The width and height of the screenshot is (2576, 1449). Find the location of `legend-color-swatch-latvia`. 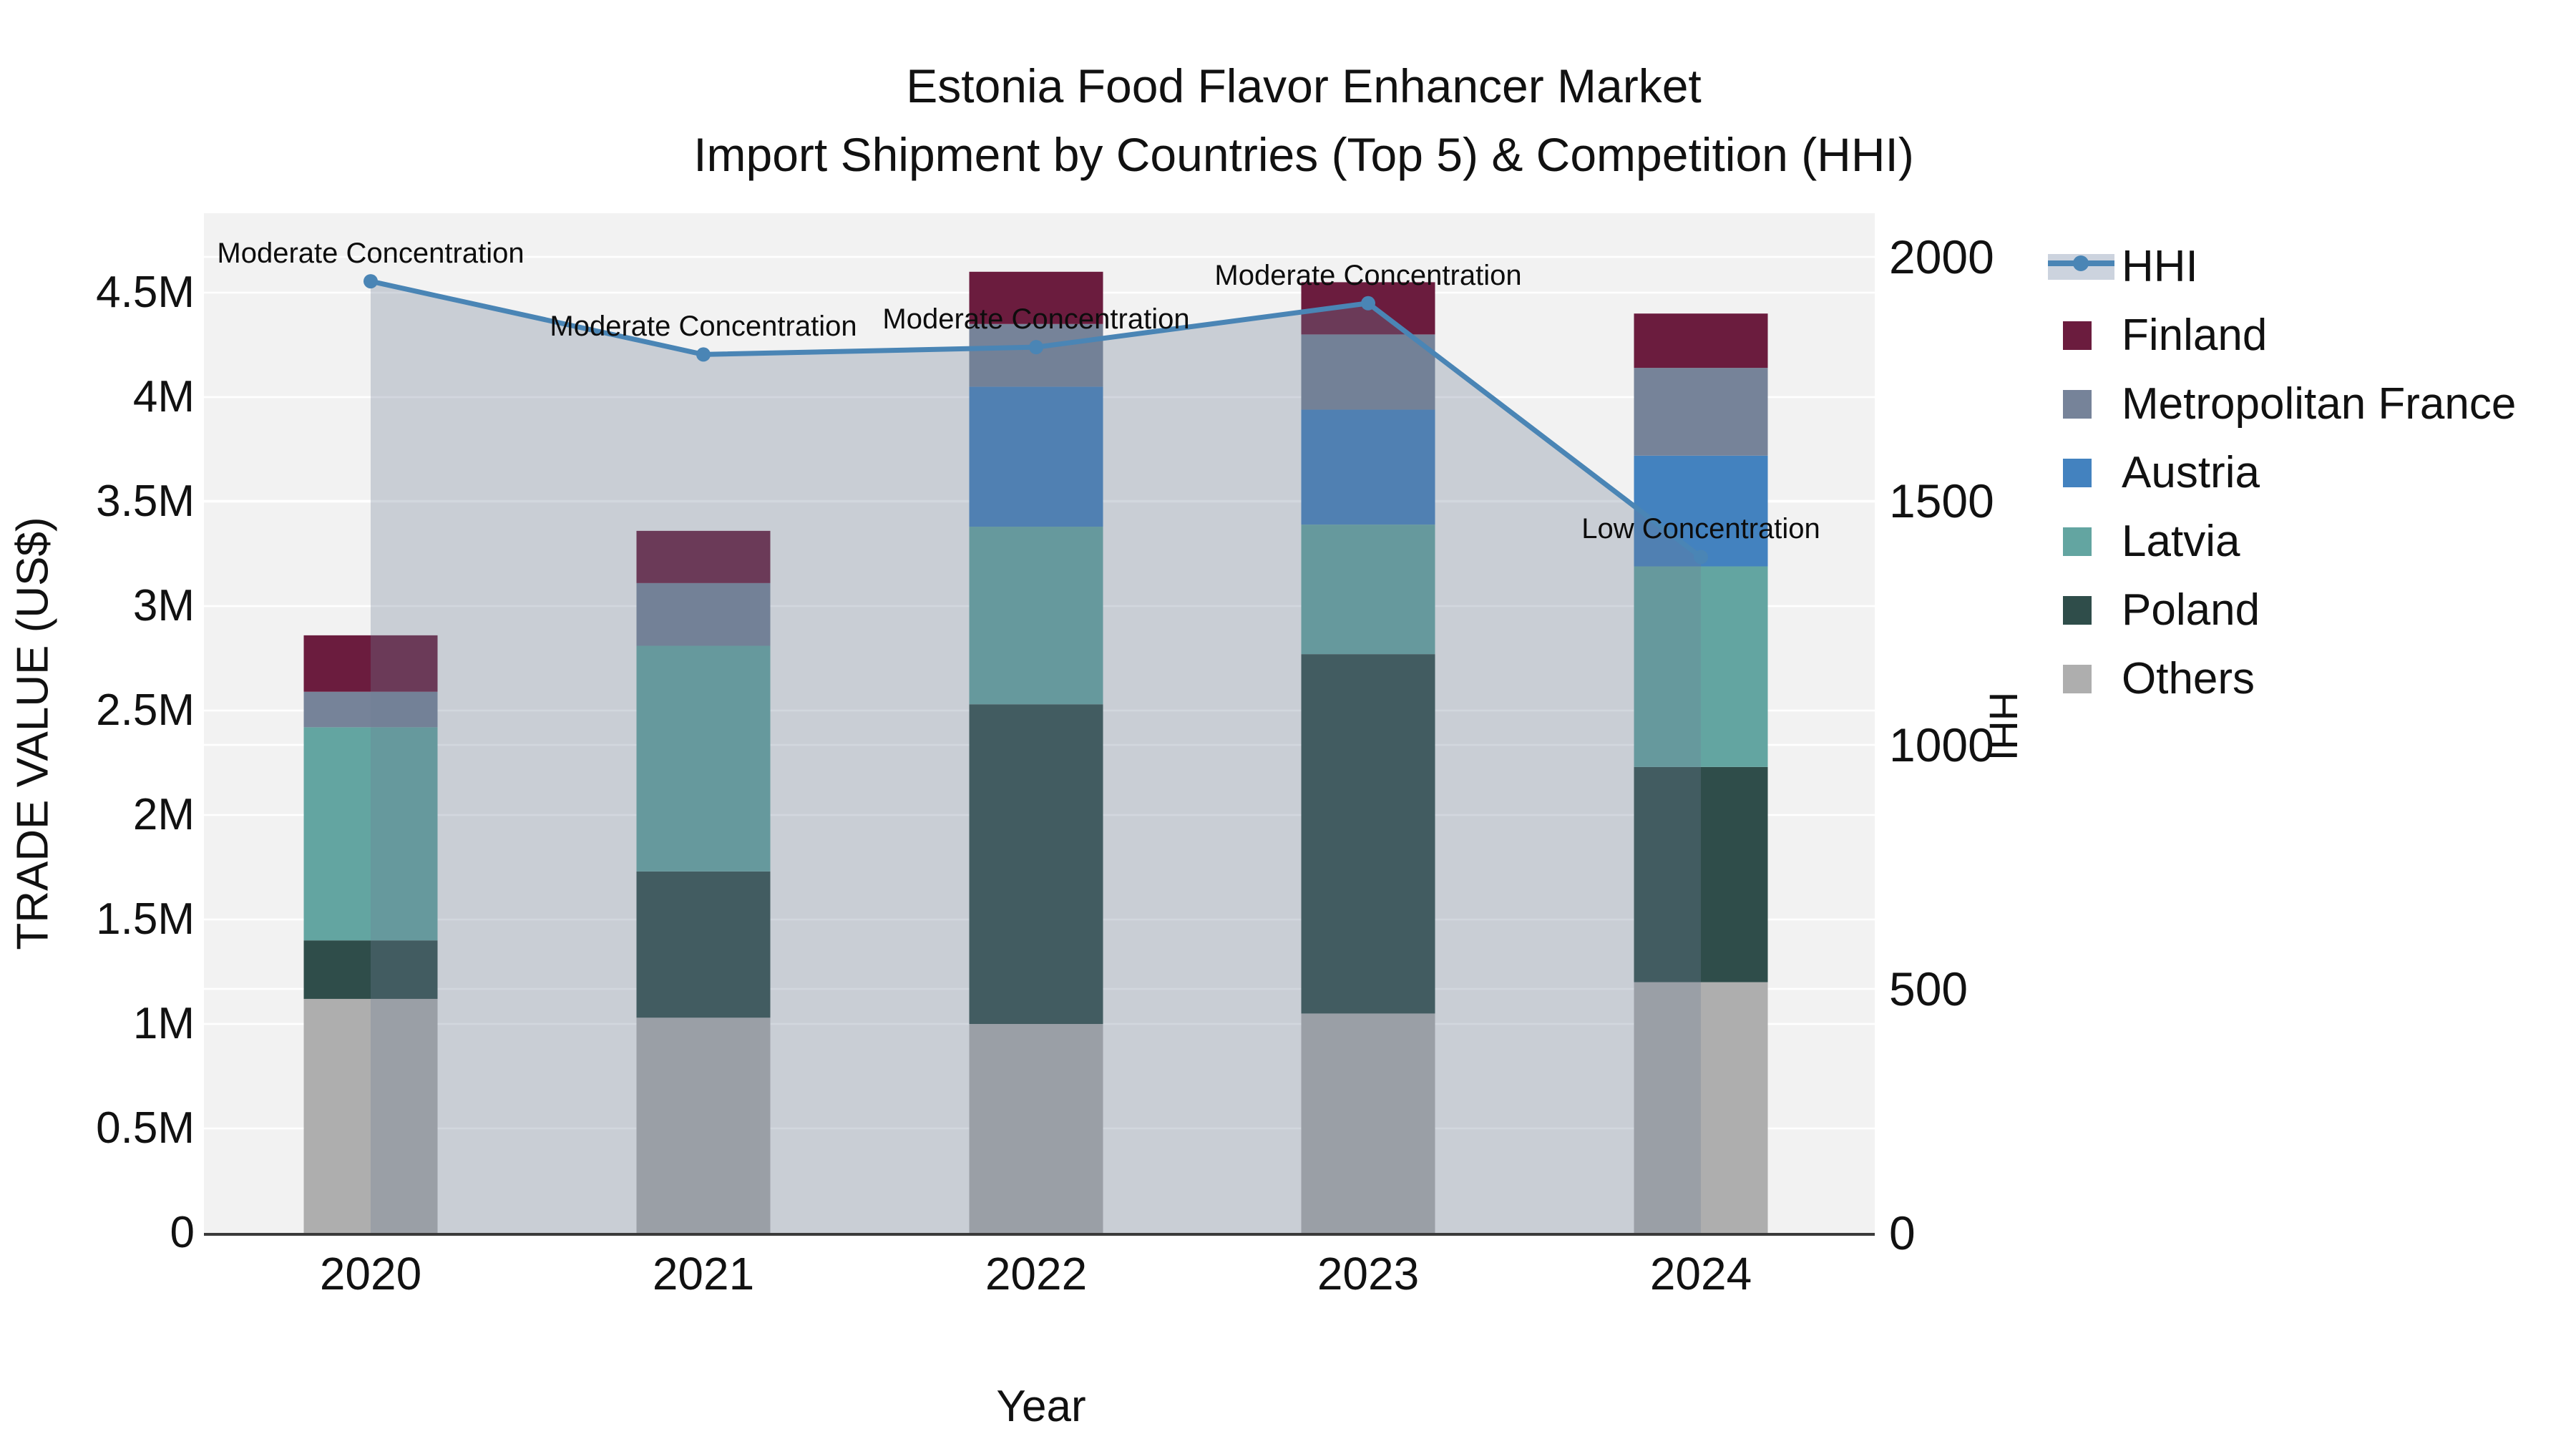

legend-color-swatch-latvia is located at coordinates (2077, 541).